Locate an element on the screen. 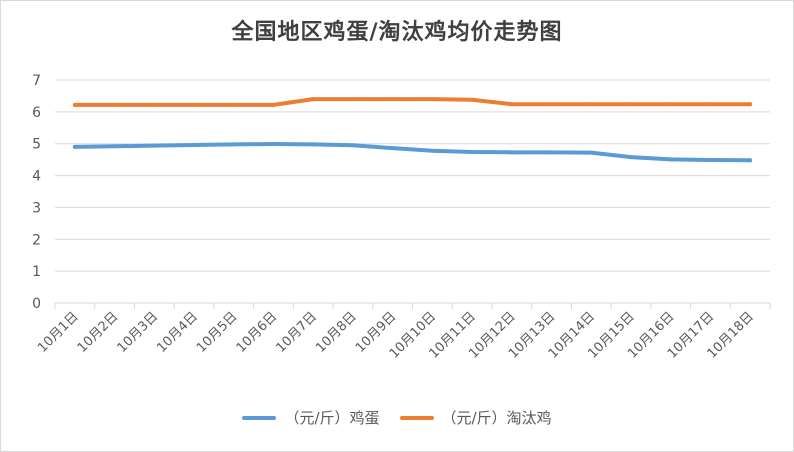 This screenshot has width=794, height=452. y-tick-label: 2 is located at coordinates (36, 240).